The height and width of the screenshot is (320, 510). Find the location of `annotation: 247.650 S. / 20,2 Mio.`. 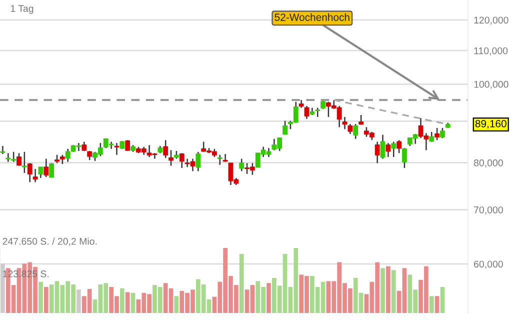

annotation: 247.650 S. / 20,2 Mio. is located at coordinates (49, 242).